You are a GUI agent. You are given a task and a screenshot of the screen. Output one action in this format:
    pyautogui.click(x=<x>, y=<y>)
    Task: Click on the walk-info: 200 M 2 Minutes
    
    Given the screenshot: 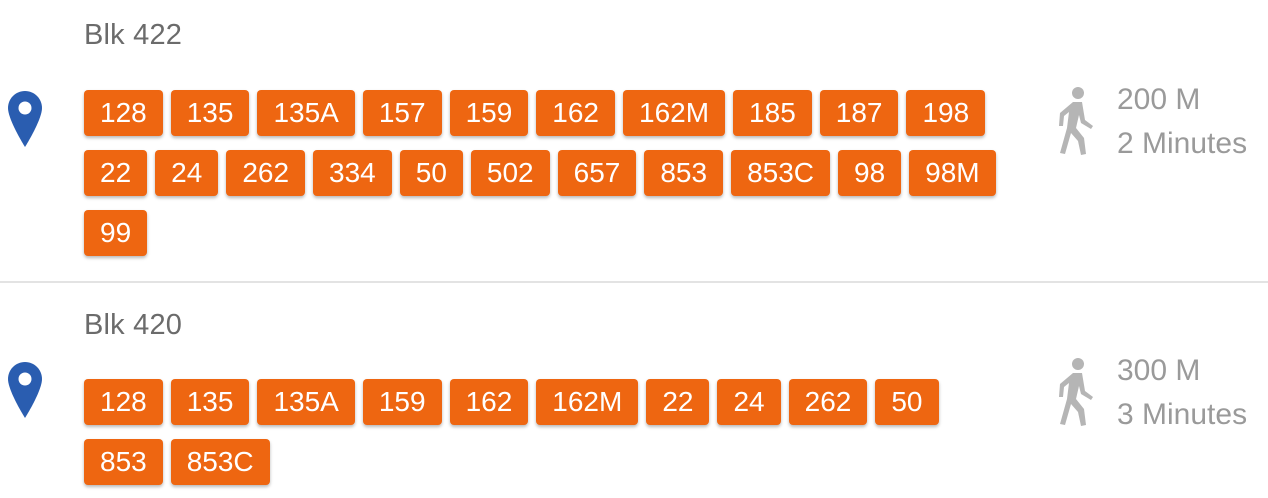 What is the action you would take?
    pyautogui.click(x=1182, y=122)
    